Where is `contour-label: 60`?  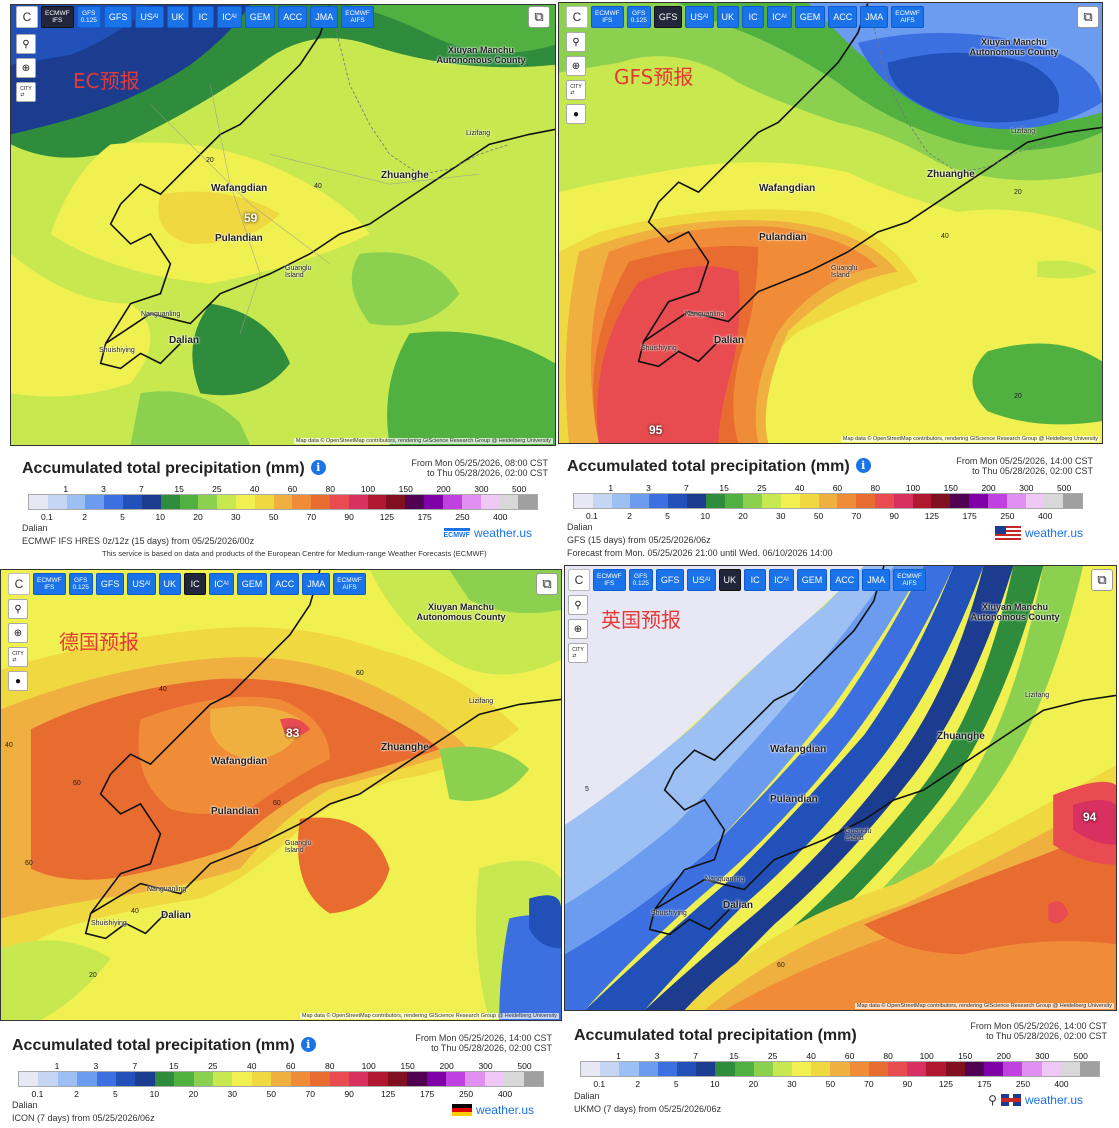
contour-label: 60 is located at coordinates (77, 783).